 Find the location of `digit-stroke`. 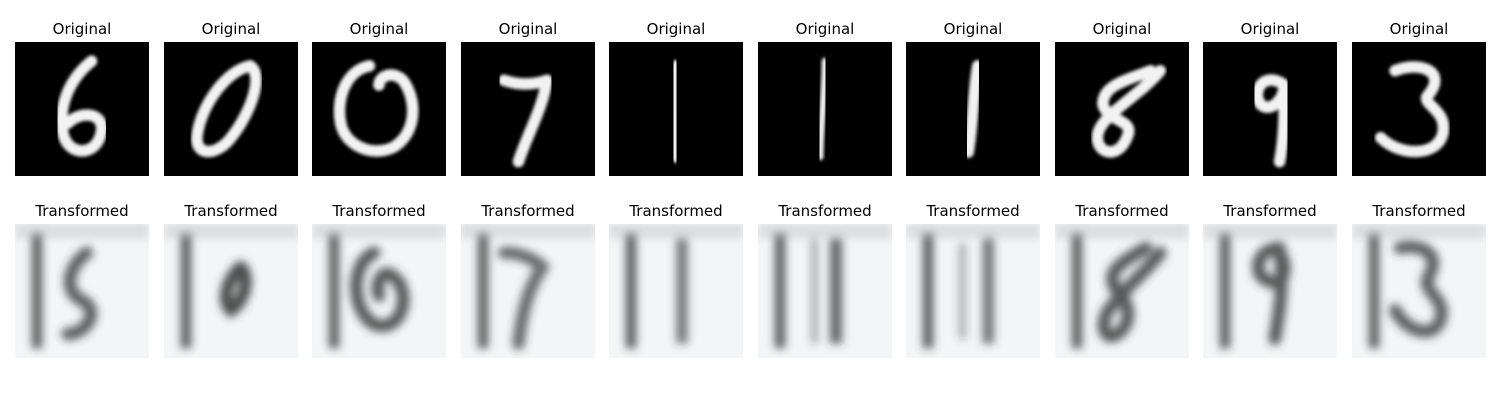

digit-stroke is located at coordinates (675, 111).